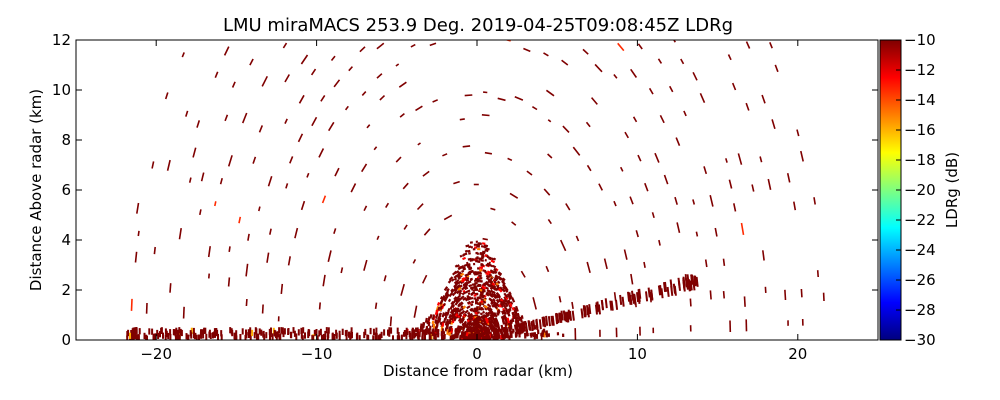 The width and height of the screenshot is (1000, 400). What do you see at coordinates (477, 354) in the screenshot?
I see `x-tick-label: 0` at bounding box center [477, 354].